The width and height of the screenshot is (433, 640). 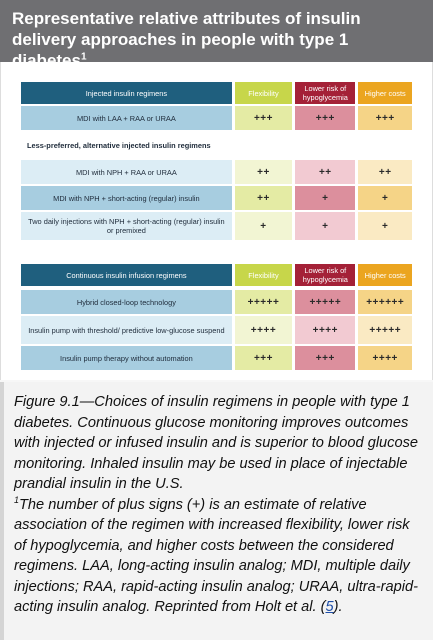 What do you see at coordinates (126, 93) in the screenshot?
I see `table1-header-label: Injected insulin regimens` at bounding box center [126, 93].